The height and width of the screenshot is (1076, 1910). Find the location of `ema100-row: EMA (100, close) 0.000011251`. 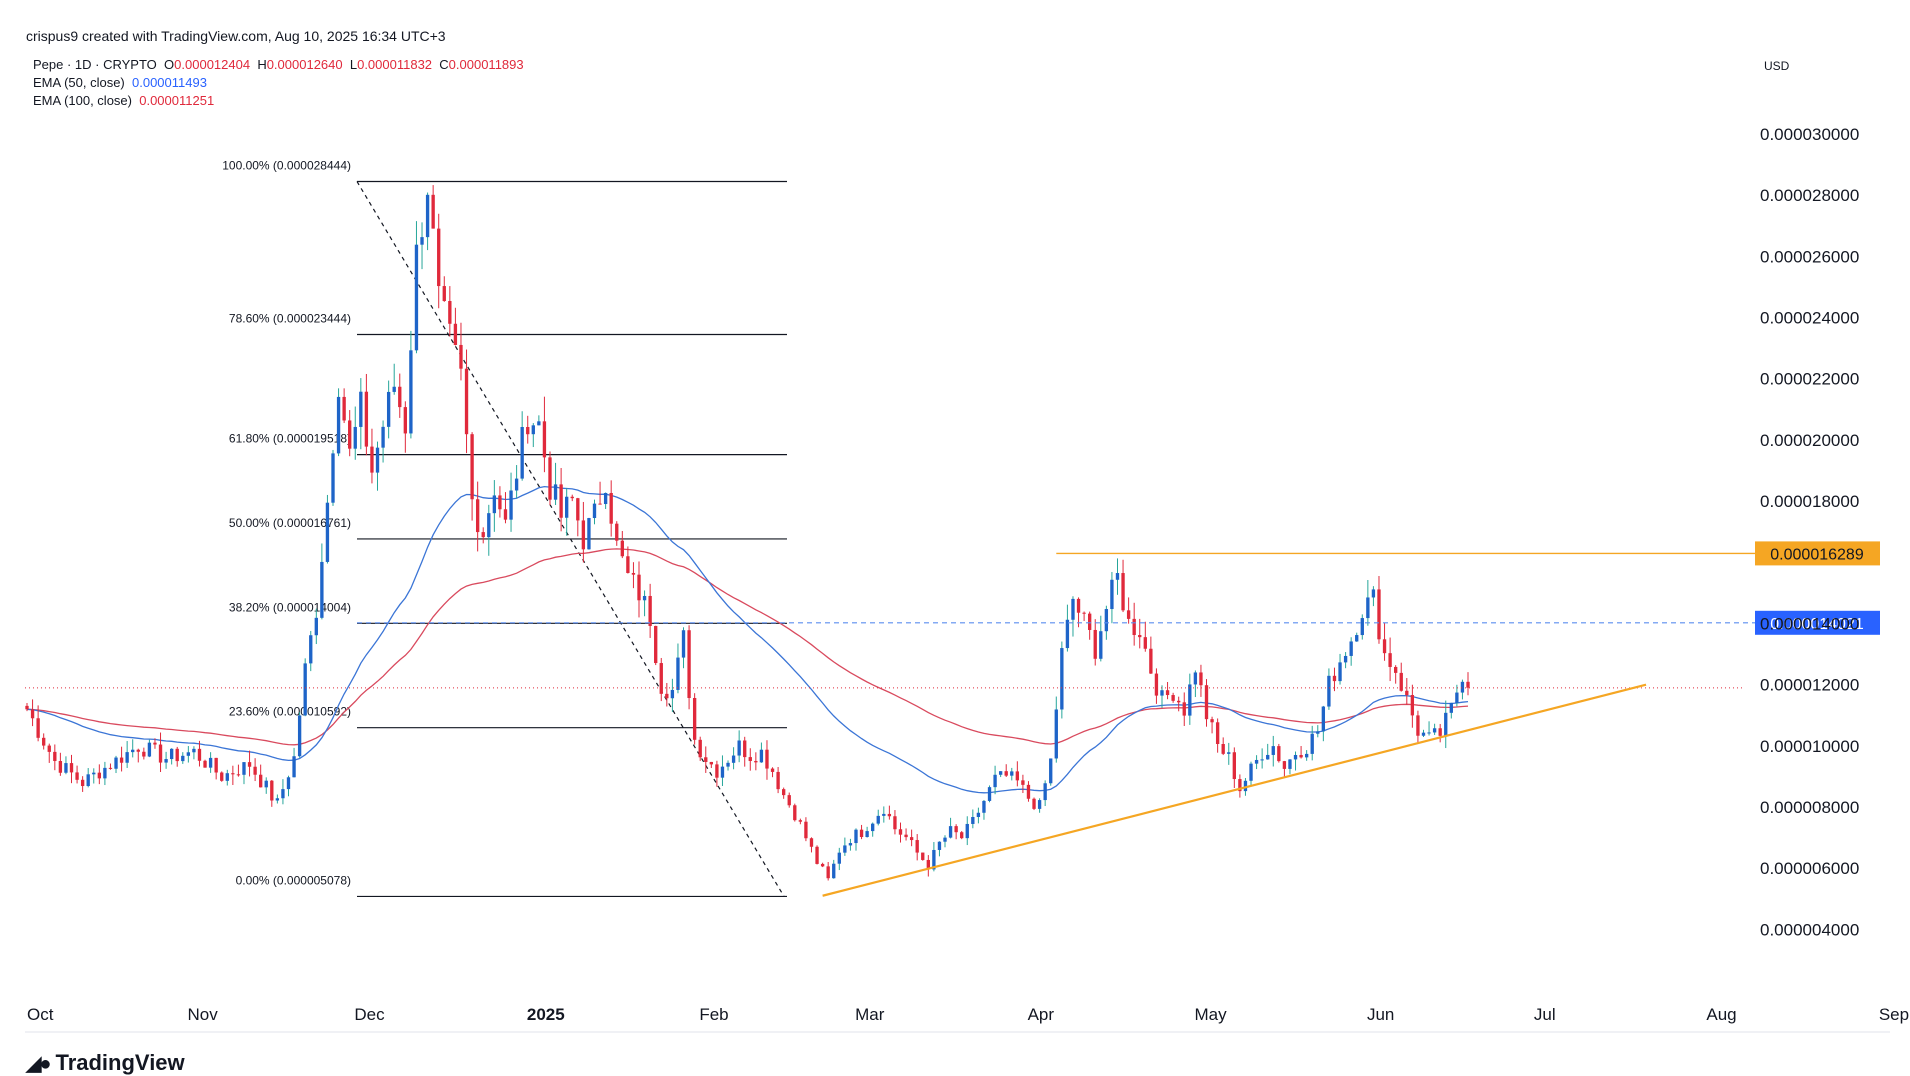

ema100-row: EMA (100, close) 0.000011251 is located at coordinates (278, 101).